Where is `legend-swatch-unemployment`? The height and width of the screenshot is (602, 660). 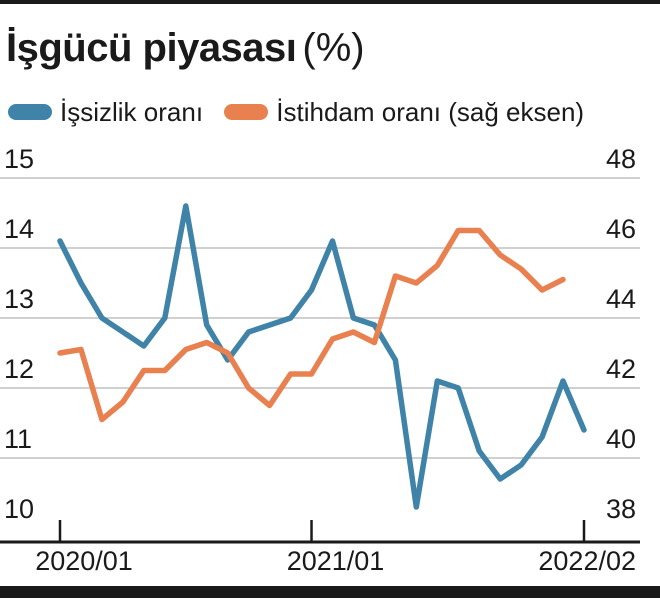 legend-swatch-unemployment is located at coordinates (30, 112).